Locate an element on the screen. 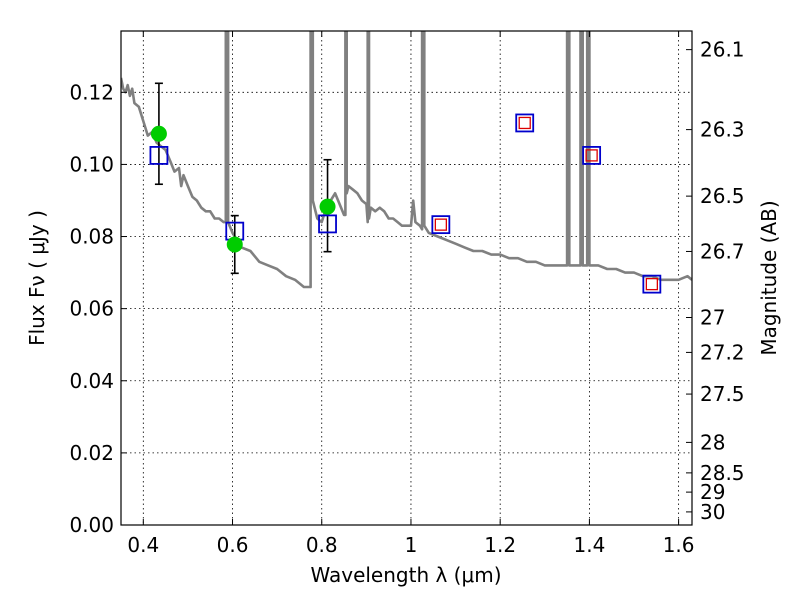 The width and height of the screenshot is (800, 600). x-tick-label: 0.6 is located at coordinates (233, 545).